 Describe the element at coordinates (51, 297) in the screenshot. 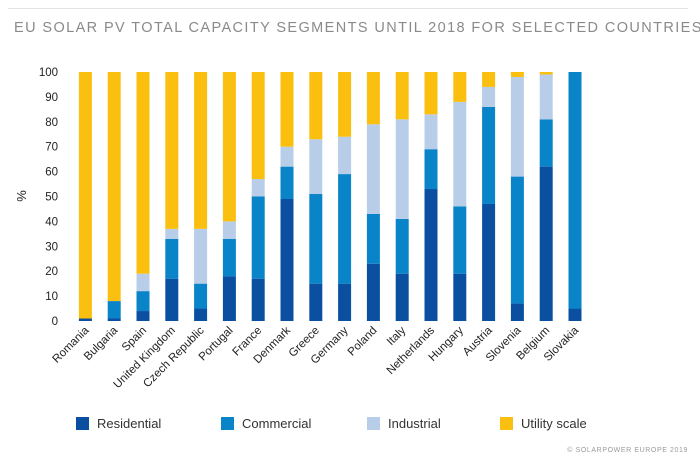

I see `y-tick-label: 10` at that location.